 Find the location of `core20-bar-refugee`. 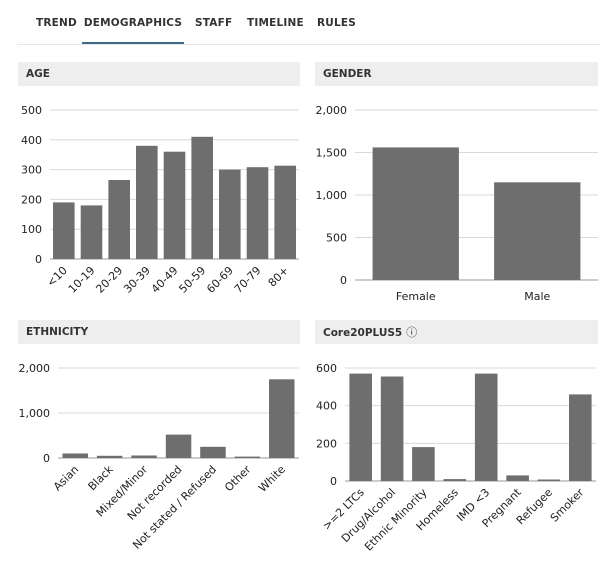

core20-bar-refugee is located at coordinates (549, 480).